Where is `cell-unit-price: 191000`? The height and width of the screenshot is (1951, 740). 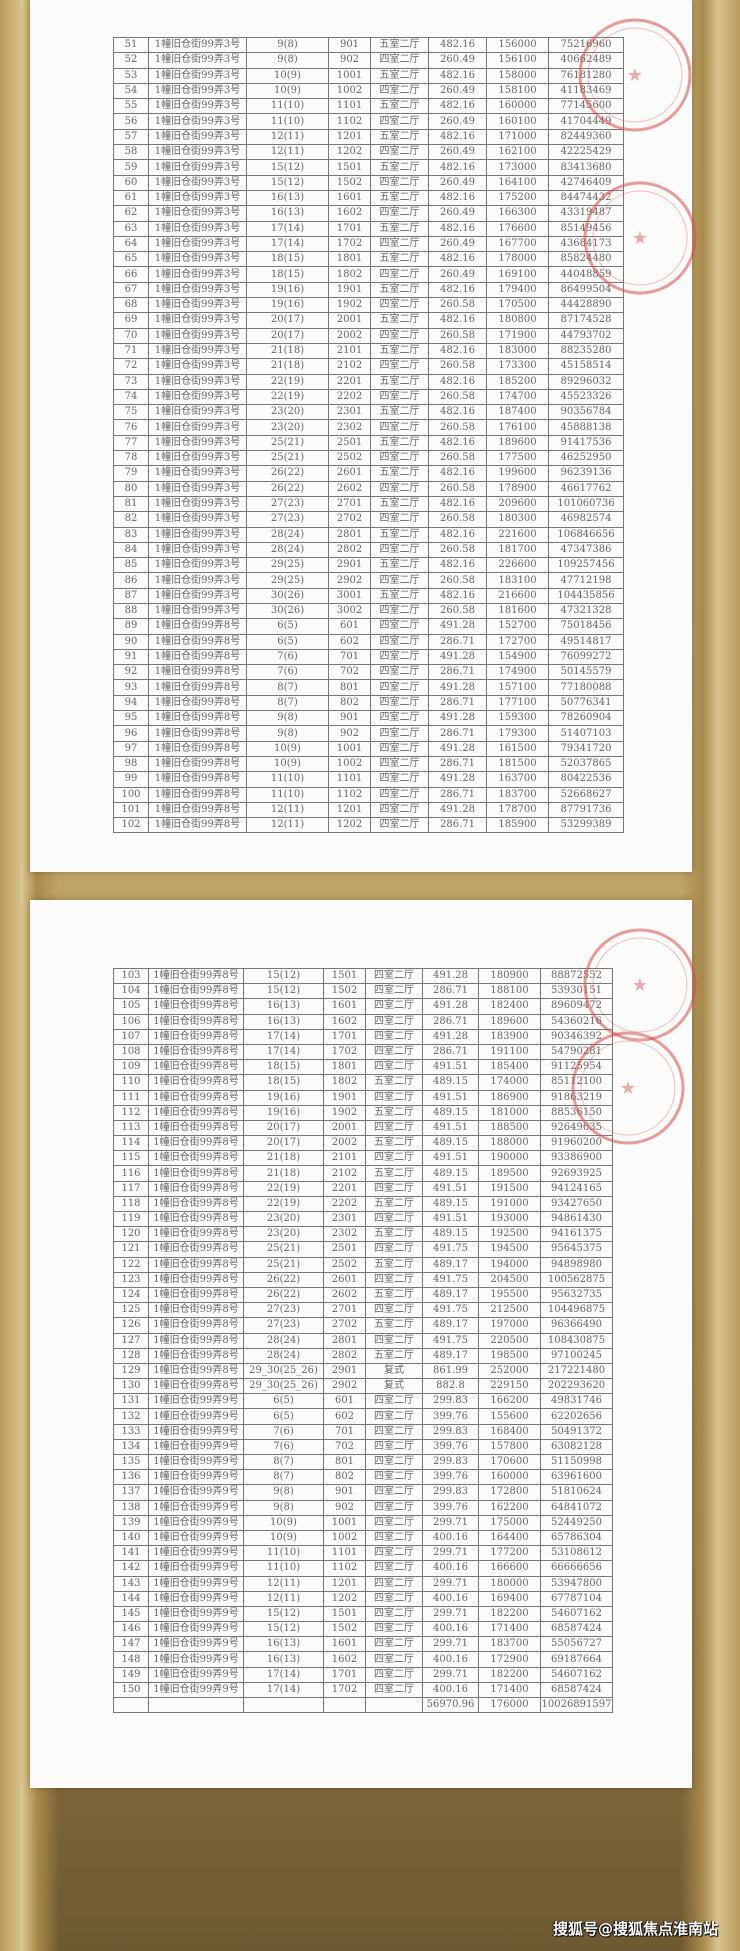 cell-unit-price: 191000 is located at coordinates (509, 1204).